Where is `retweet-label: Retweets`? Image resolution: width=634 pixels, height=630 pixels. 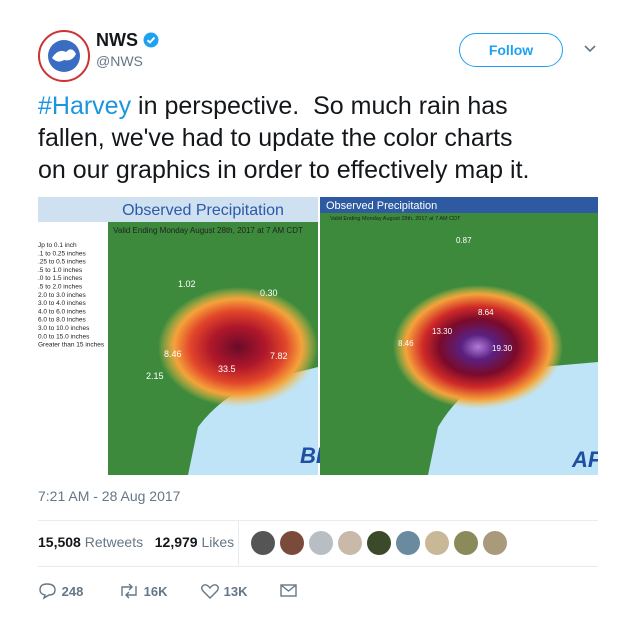
retweet-label: Retweets is located at coordinates (114, 542).